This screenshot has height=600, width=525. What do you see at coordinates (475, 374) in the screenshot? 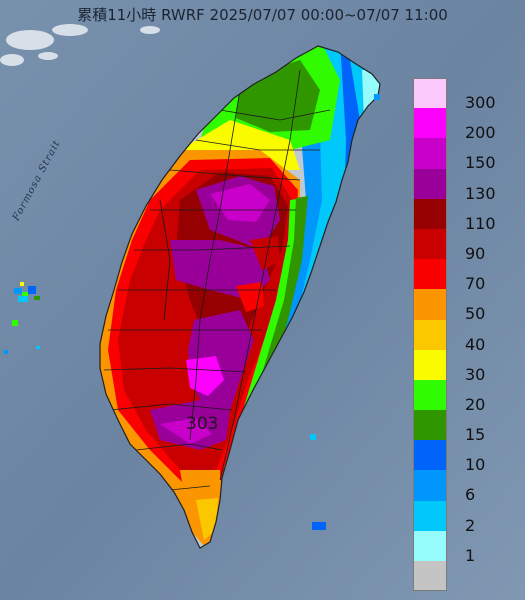
I see `legend-label: 30` at bounding box center [475, 374].